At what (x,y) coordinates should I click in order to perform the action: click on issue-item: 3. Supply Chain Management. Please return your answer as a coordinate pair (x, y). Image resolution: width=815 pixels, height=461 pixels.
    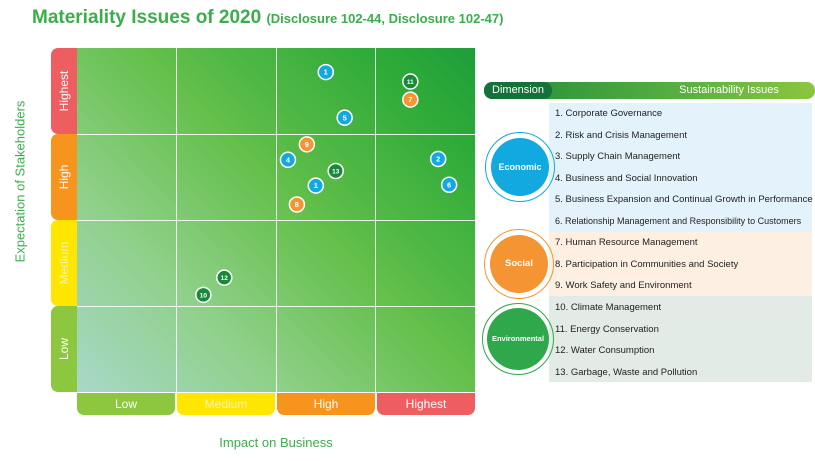
    Looking at the image, I should click on (618, 156).